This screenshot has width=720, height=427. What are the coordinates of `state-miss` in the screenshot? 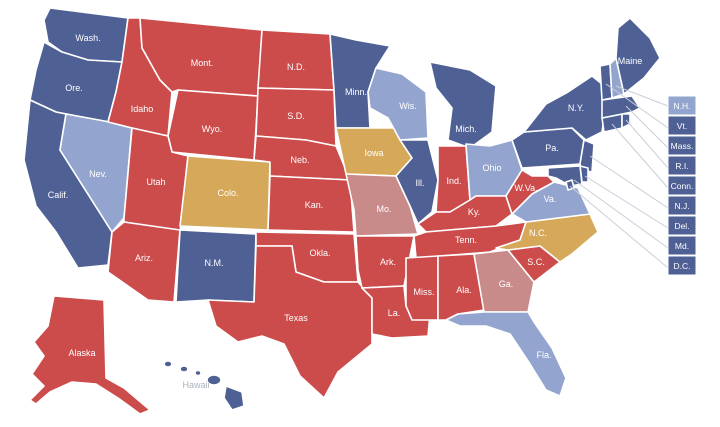 It's located at (422, 288).